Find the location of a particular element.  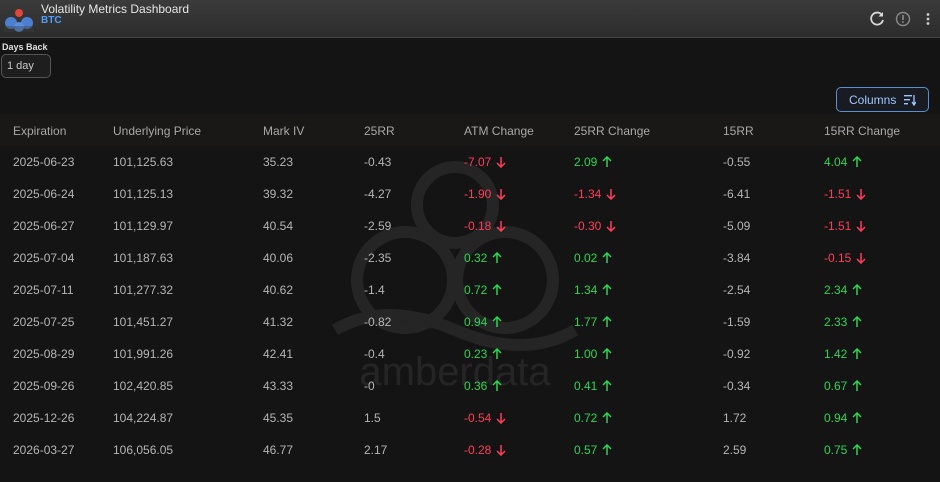

rr15-change-cell: 0.67 is located at coordinates (843, 386).